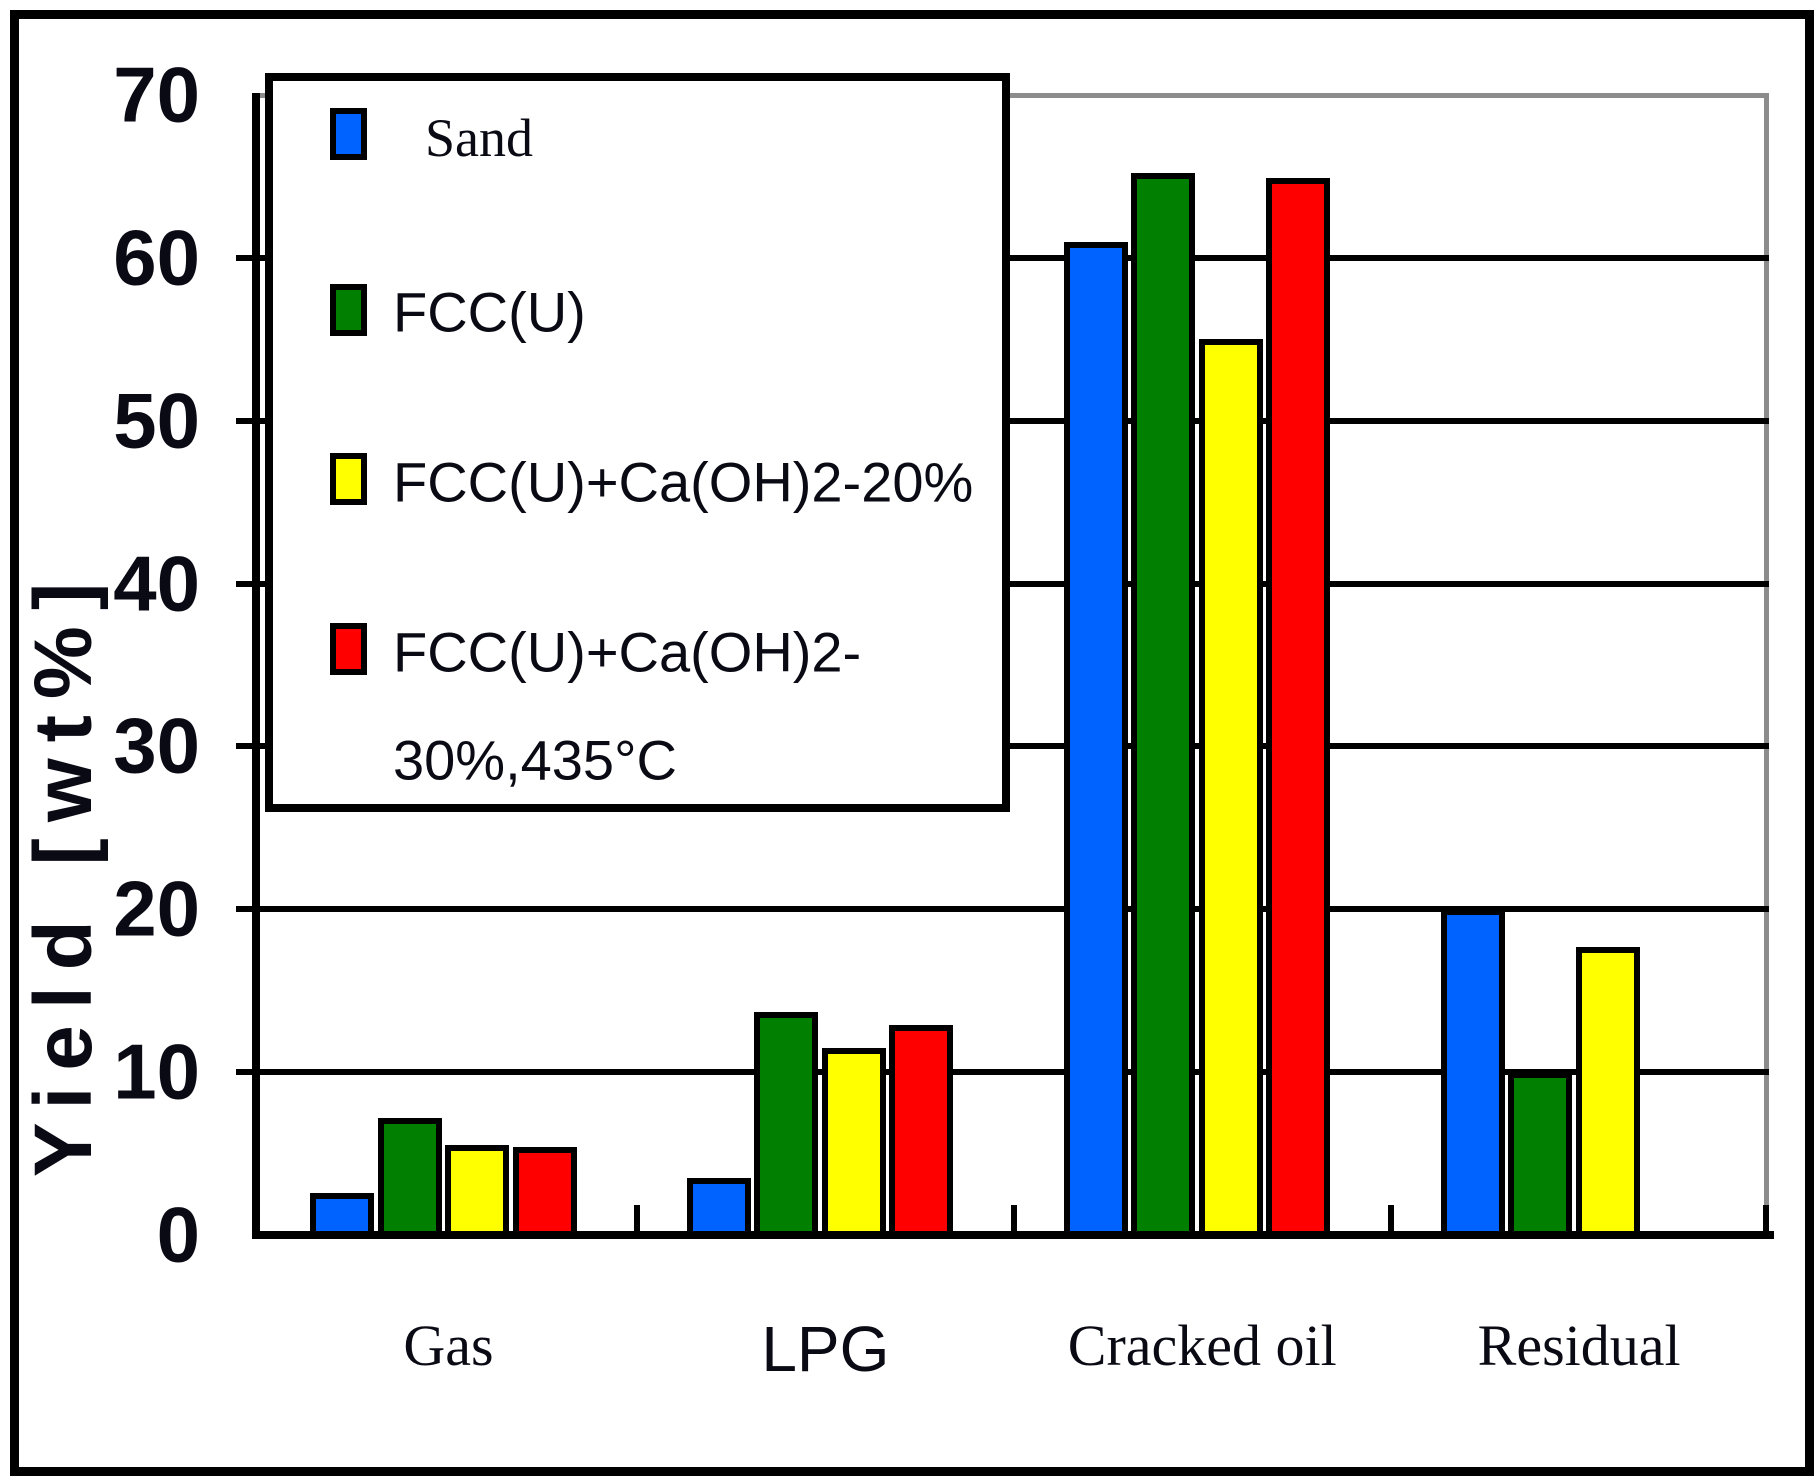 The height and width of the screenshot is (1476, 1814). Describe the element at coordinates (479, 138) in the screenshot. I see `legend-label-0: Sand` at that location.